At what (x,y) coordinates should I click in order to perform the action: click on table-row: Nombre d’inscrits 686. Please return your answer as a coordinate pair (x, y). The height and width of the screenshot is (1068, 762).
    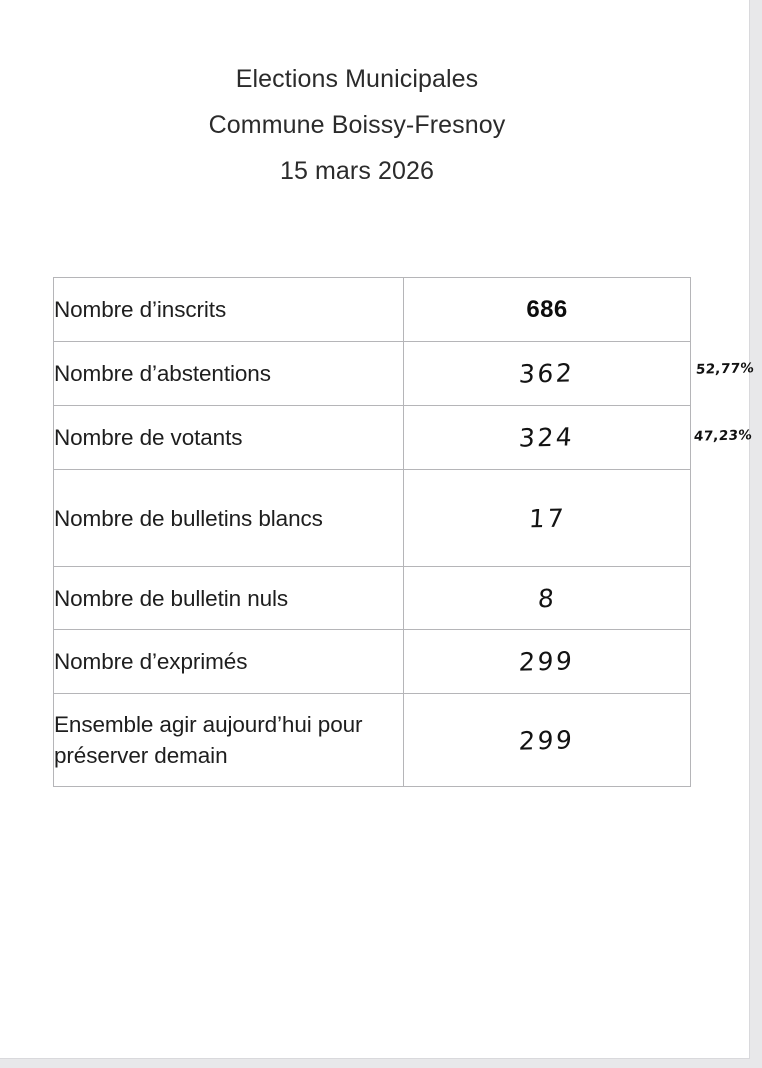
    Looking at the image, I should click on (372, 309).